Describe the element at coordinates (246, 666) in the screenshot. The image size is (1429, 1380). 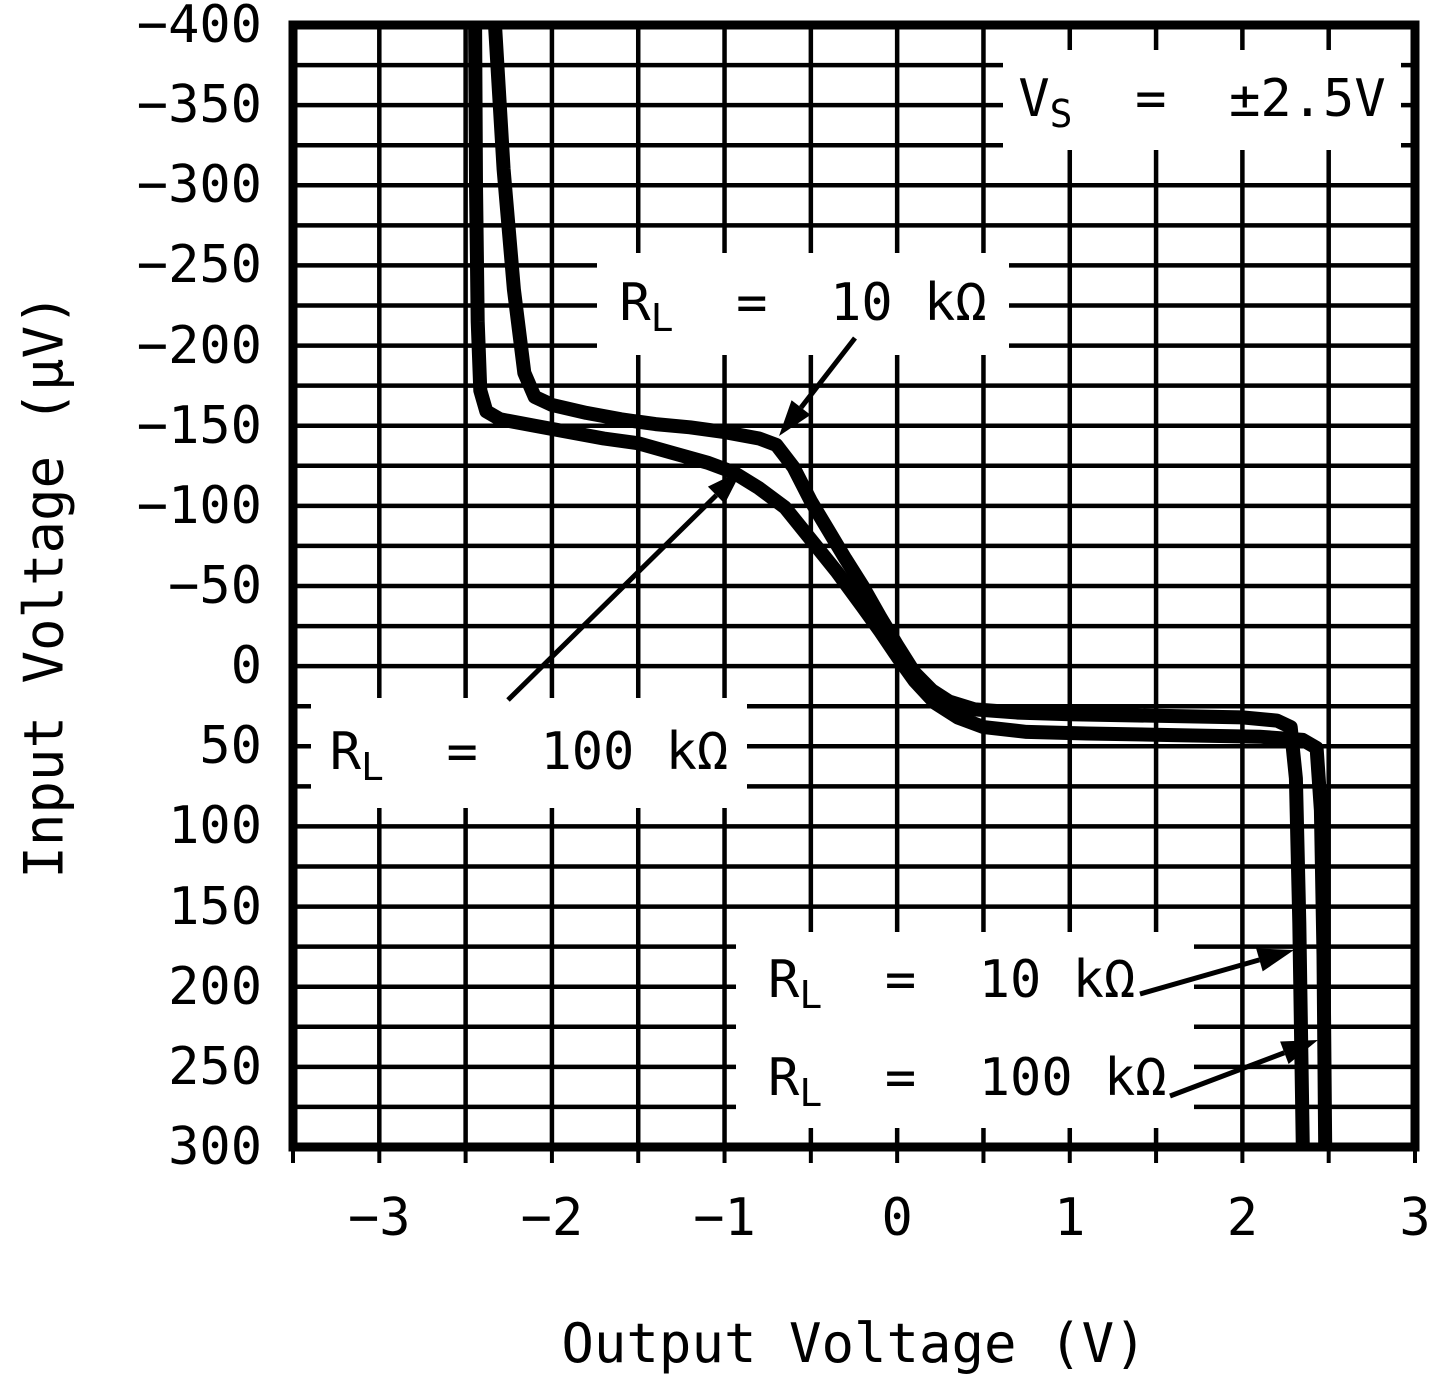
I see `y-tick-label: 0` at that location.